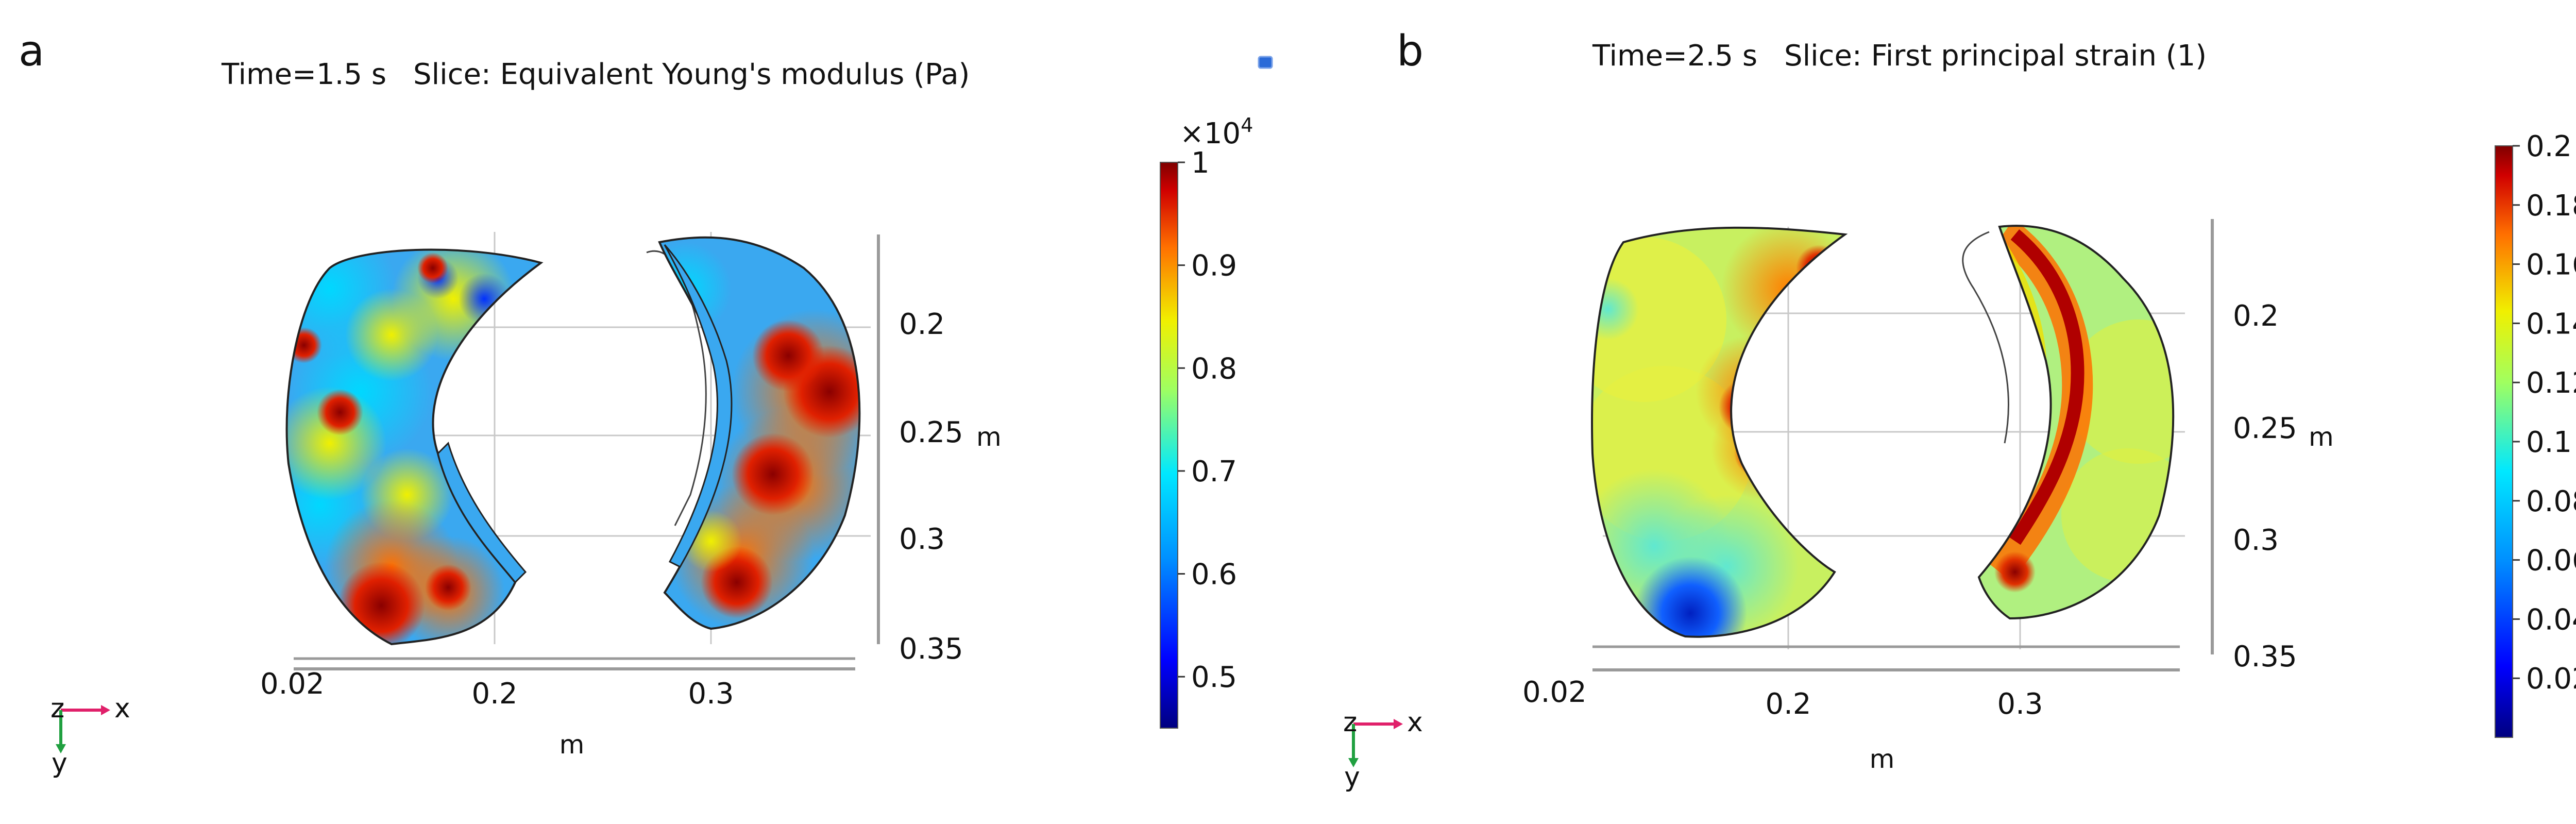 Image resolution: width=2576 pixels, height=824 pixels. I want to click on slice-label-a: Slice: Equivalent Young's modulus (Pa), so click(691, 74).